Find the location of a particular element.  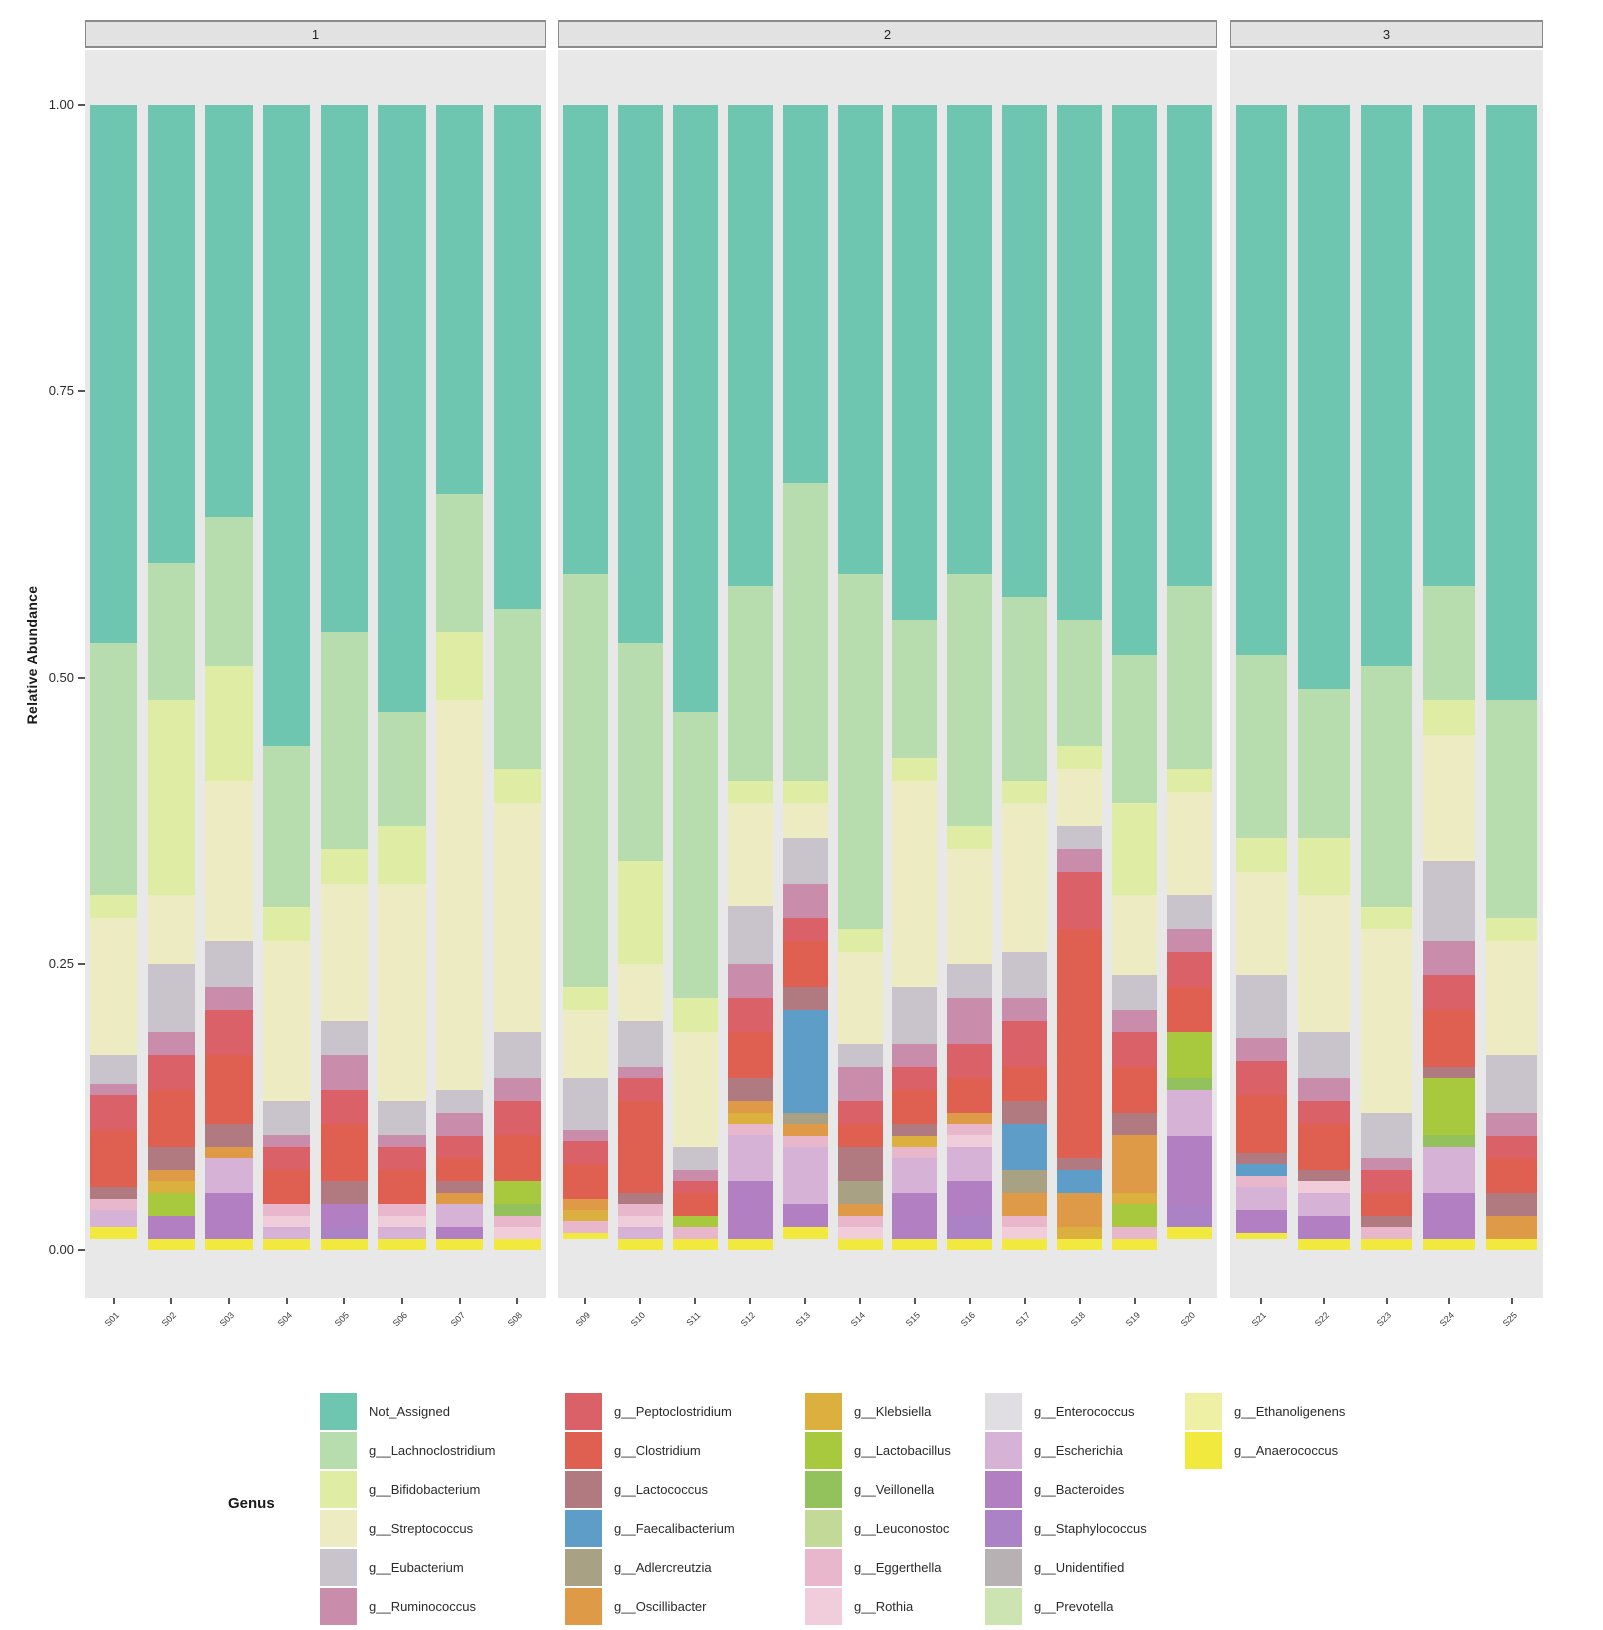

legend-item: g__Escherichia is located at coordinates (1066, 1450).